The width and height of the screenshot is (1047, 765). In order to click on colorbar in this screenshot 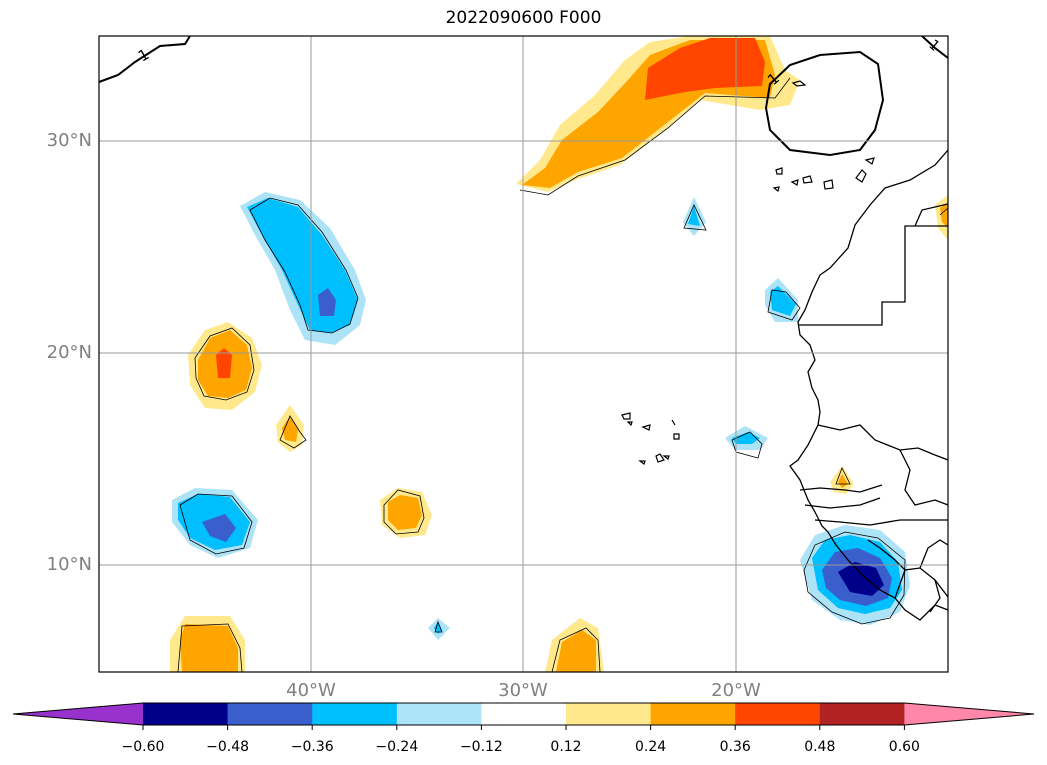, I will do `click(523, 716)`.